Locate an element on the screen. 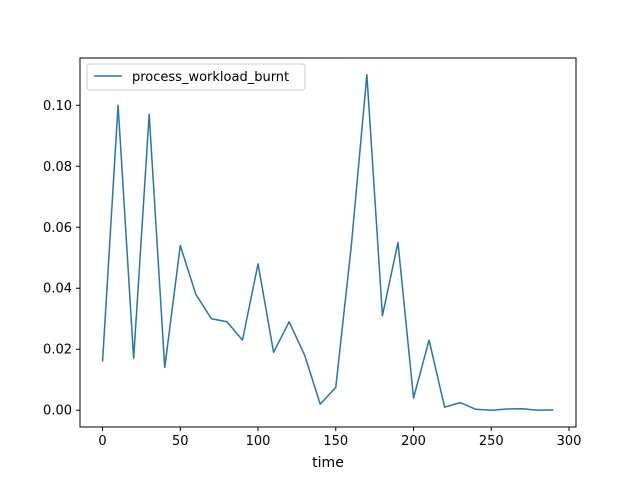  y-axis-ticks: 0.00 0.02 0.04 0.06 0.08 0.10 is located at coordinates (61, 259).